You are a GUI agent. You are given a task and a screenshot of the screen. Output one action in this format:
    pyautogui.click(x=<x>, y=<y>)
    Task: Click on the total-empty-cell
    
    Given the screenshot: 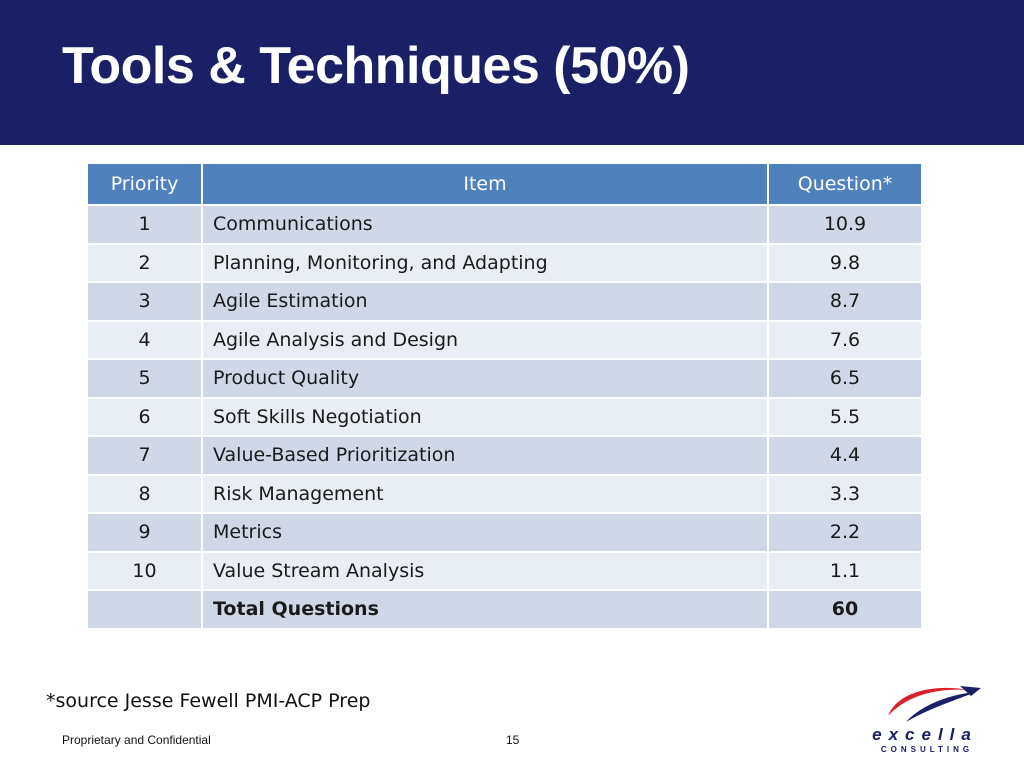 What is the action you would take?
    pyautogui.click(x=144, y=609)
    